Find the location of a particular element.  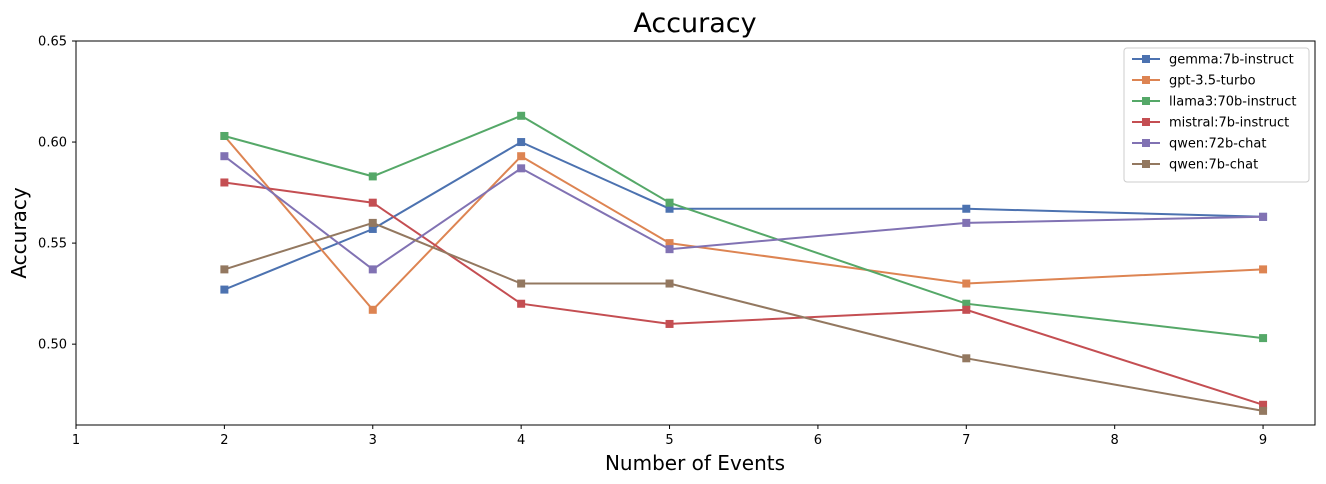

legend-box is located at coordinates (1216, 115).